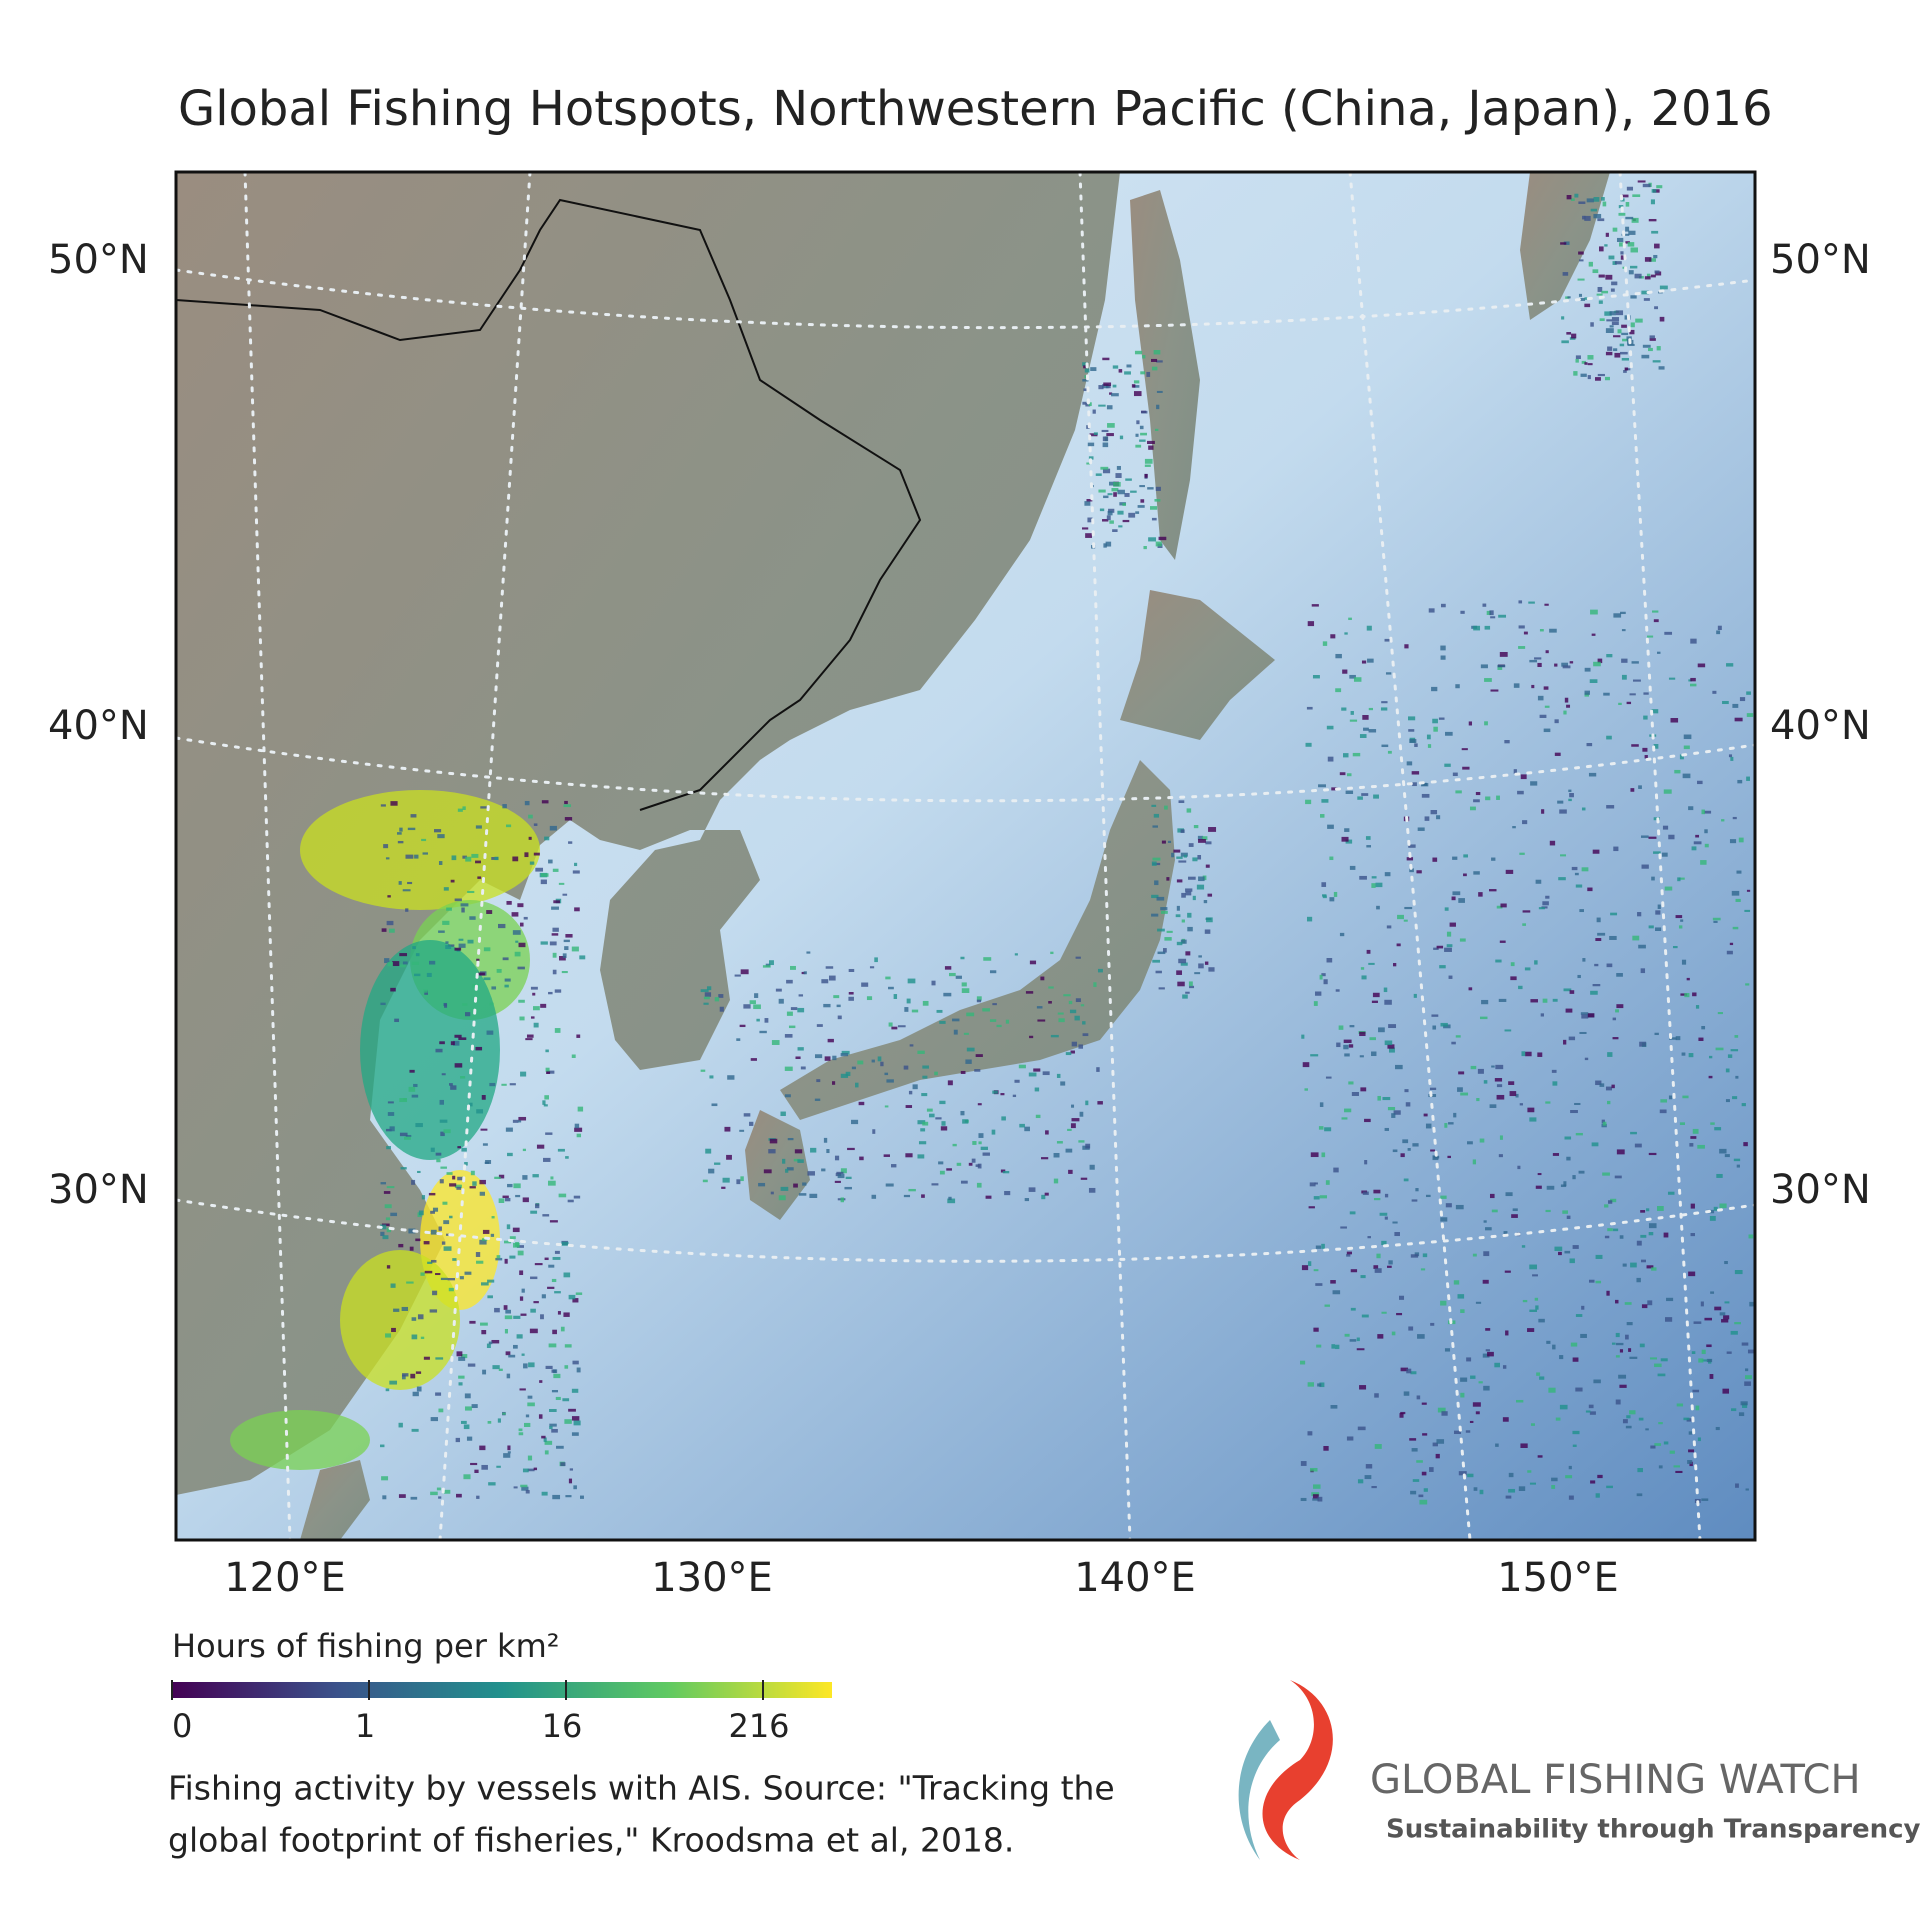 The width and height of the screenshot is (1920, 1912). I want to click on graticule, so click(1105, 856).